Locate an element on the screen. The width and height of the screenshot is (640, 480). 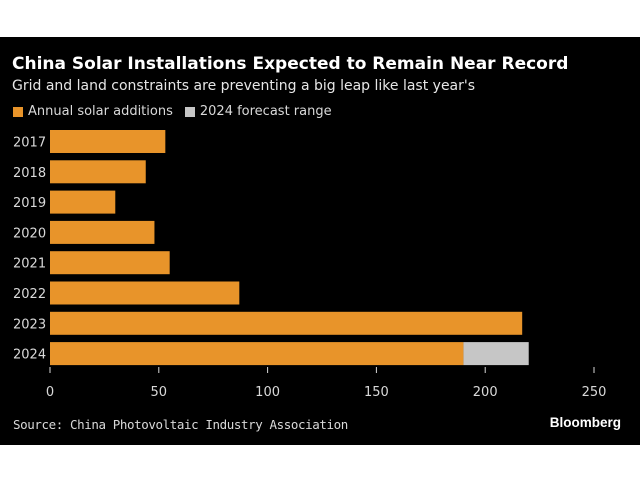
legend-item-forecast: 2024 forecast range is located at coordinates (258, 111).